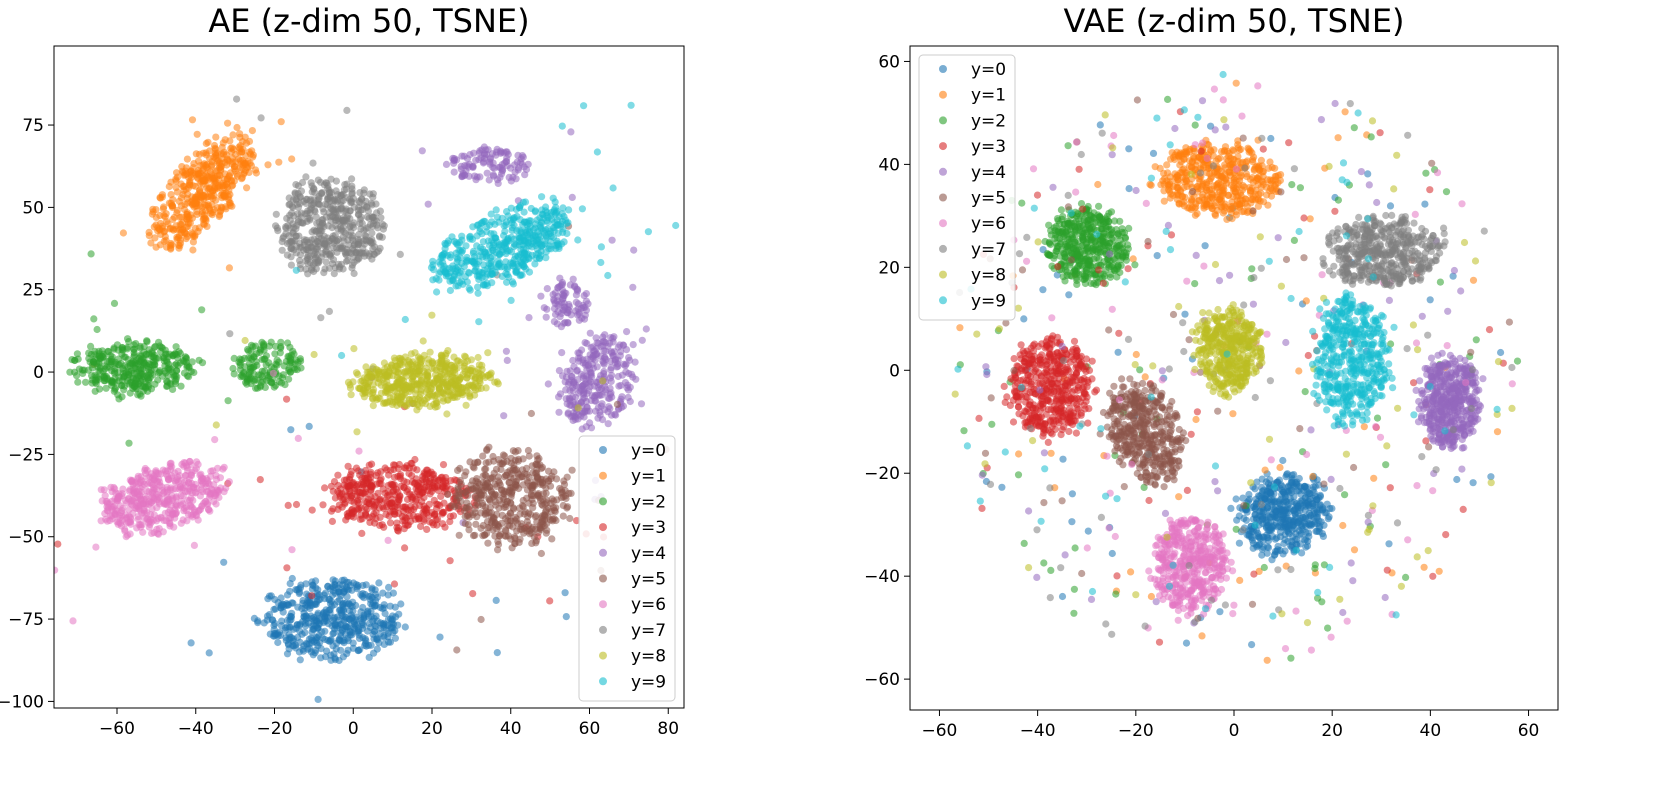 The image size is (1662, 794). What do you see at coordinates (331, 500) in the screenshot?
I see `series-y=3` at bounding box center [331, 500].